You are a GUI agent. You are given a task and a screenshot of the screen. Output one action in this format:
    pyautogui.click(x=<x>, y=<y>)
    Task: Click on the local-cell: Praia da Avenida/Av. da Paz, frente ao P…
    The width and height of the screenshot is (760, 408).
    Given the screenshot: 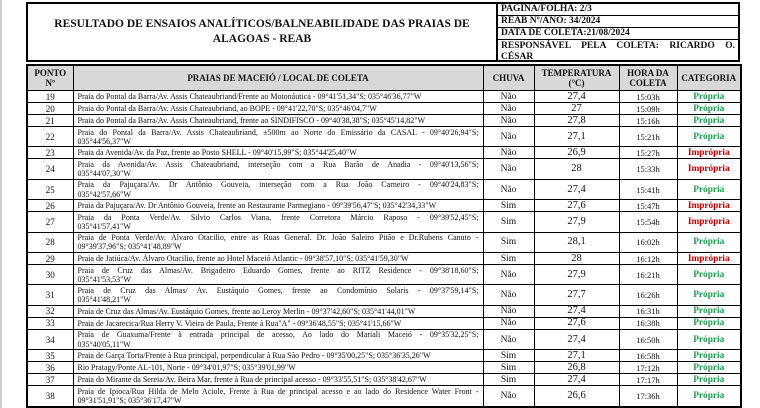 What is the action you would take?
    pyautogui.click(x=278, y=153)
    